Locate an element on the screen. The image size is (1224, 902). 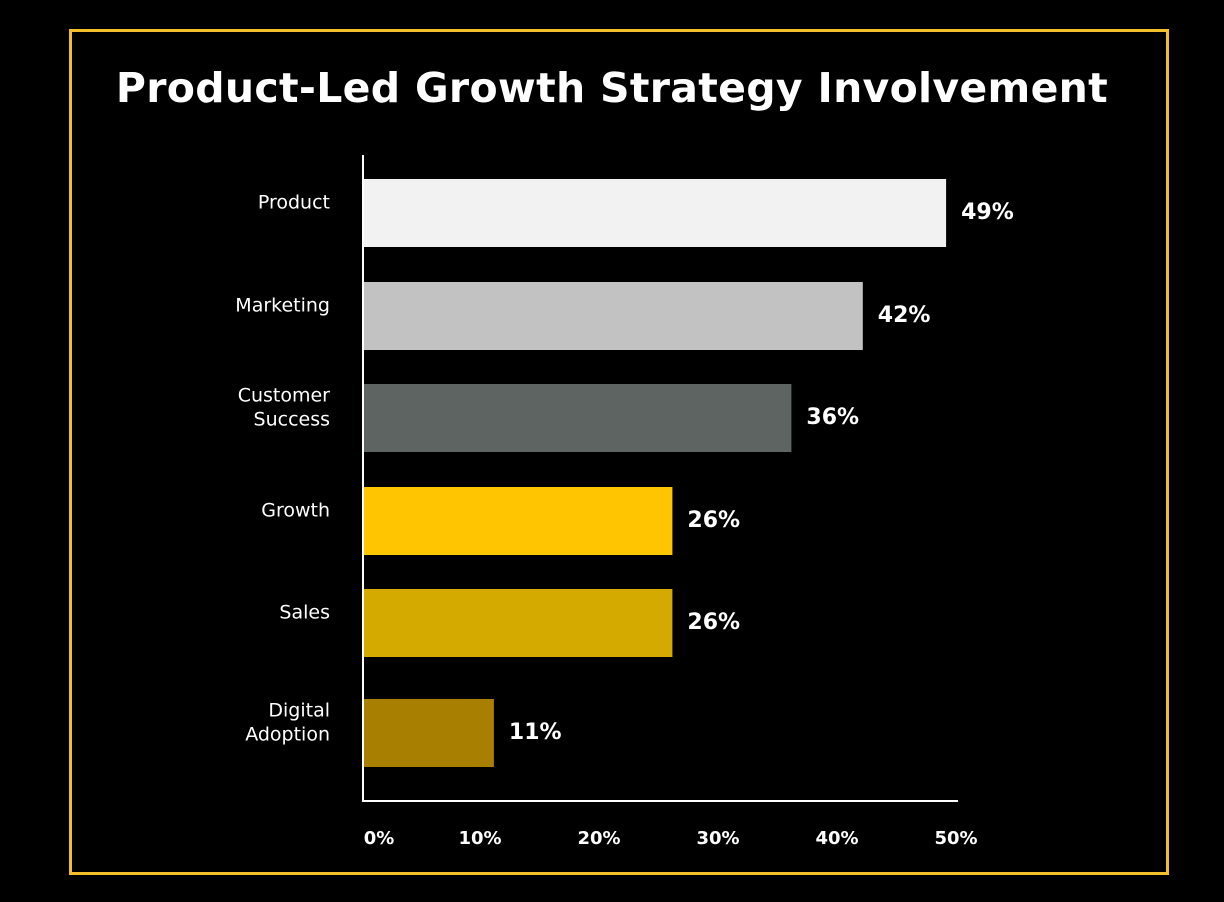
category-label-1-0: Marketing is located at coordinates (282, 306).